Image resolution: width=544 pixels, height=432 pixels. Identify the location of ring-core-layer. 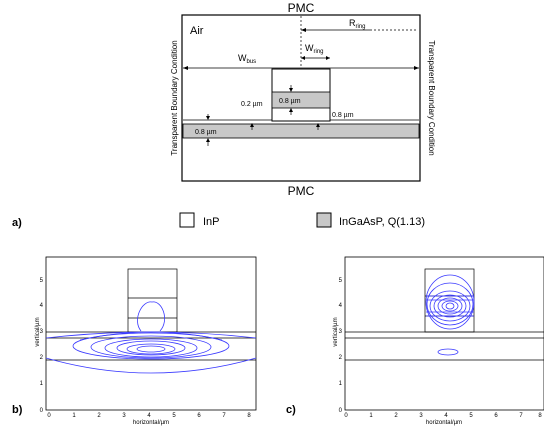
(301, 100).